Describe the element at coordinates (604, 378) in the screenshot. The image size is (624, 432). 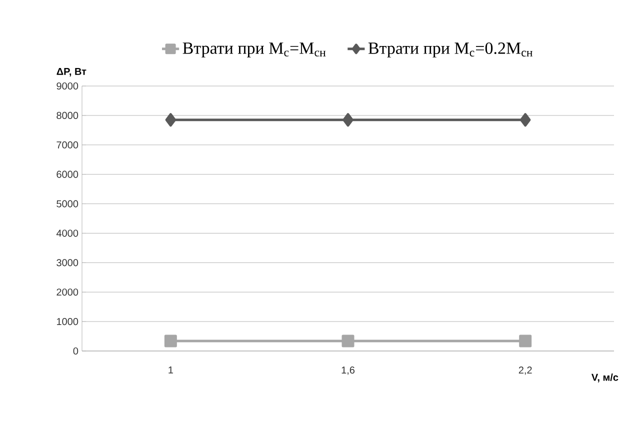
I see `x-axis-title: V, м/с` at that location.